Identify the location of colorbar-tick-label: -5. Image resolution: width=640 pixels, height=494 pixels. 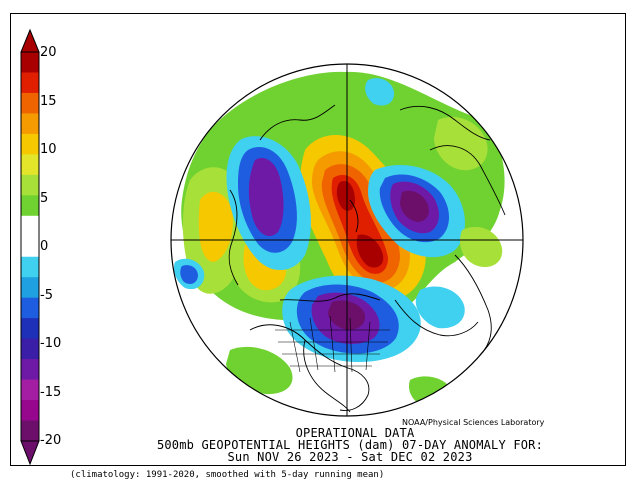
(46, 295).